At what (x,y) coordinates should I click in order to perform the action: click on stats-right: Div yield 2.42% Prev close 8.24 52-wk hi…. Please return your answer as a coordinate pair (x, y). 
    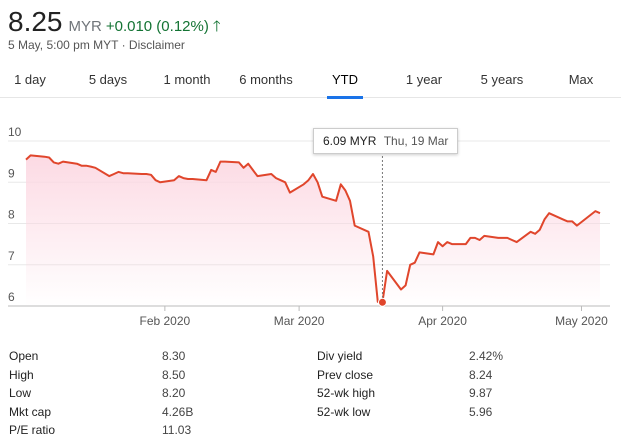
    Looking at the image, I should click on (432, 384).